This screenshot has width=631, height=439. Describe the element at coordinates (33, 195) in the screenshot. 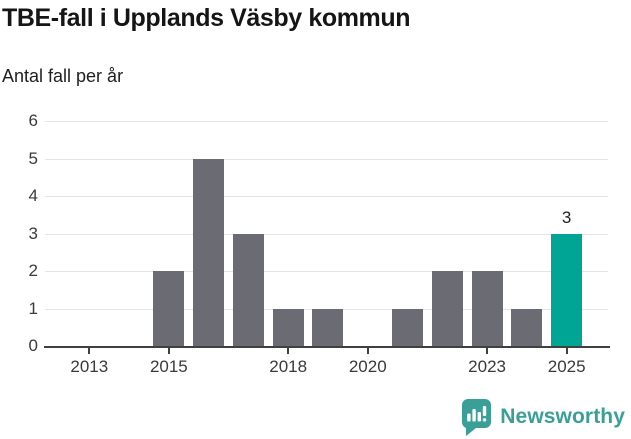

I see `y-axis-label: 4` at that location.